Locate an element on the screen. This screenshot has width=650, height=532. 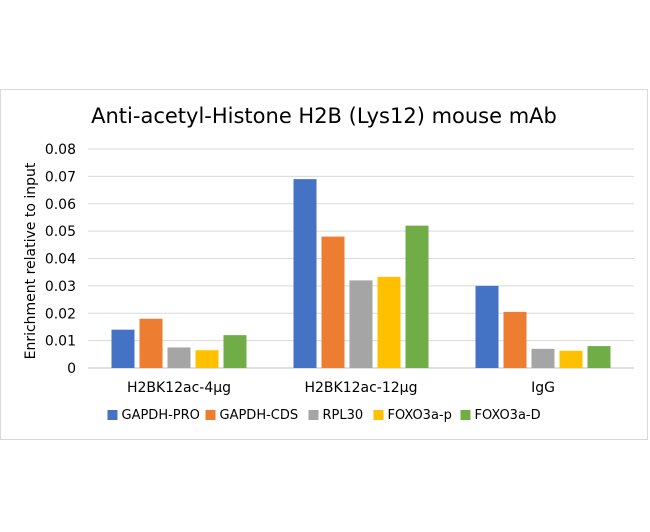
y-tick-label: 0.04 is located at coordinates (60, 260).